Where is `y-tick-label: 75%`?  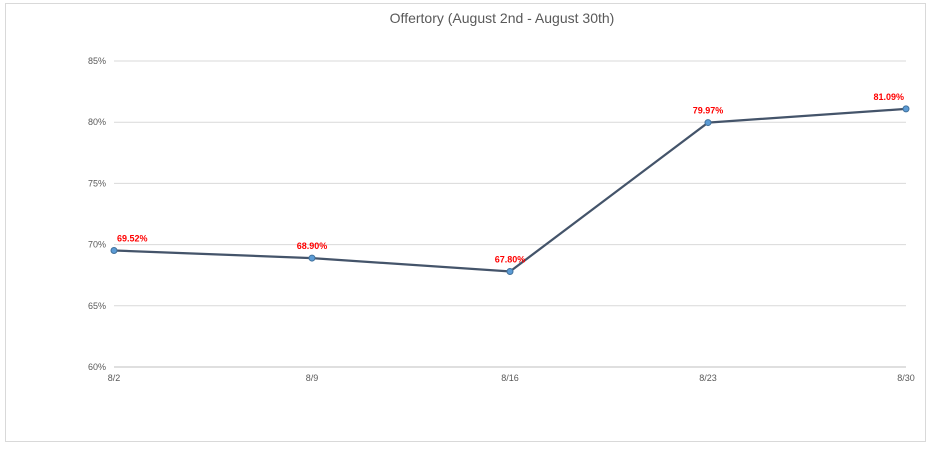
y-tick-label: 75% is located at coordinates (97, 183).